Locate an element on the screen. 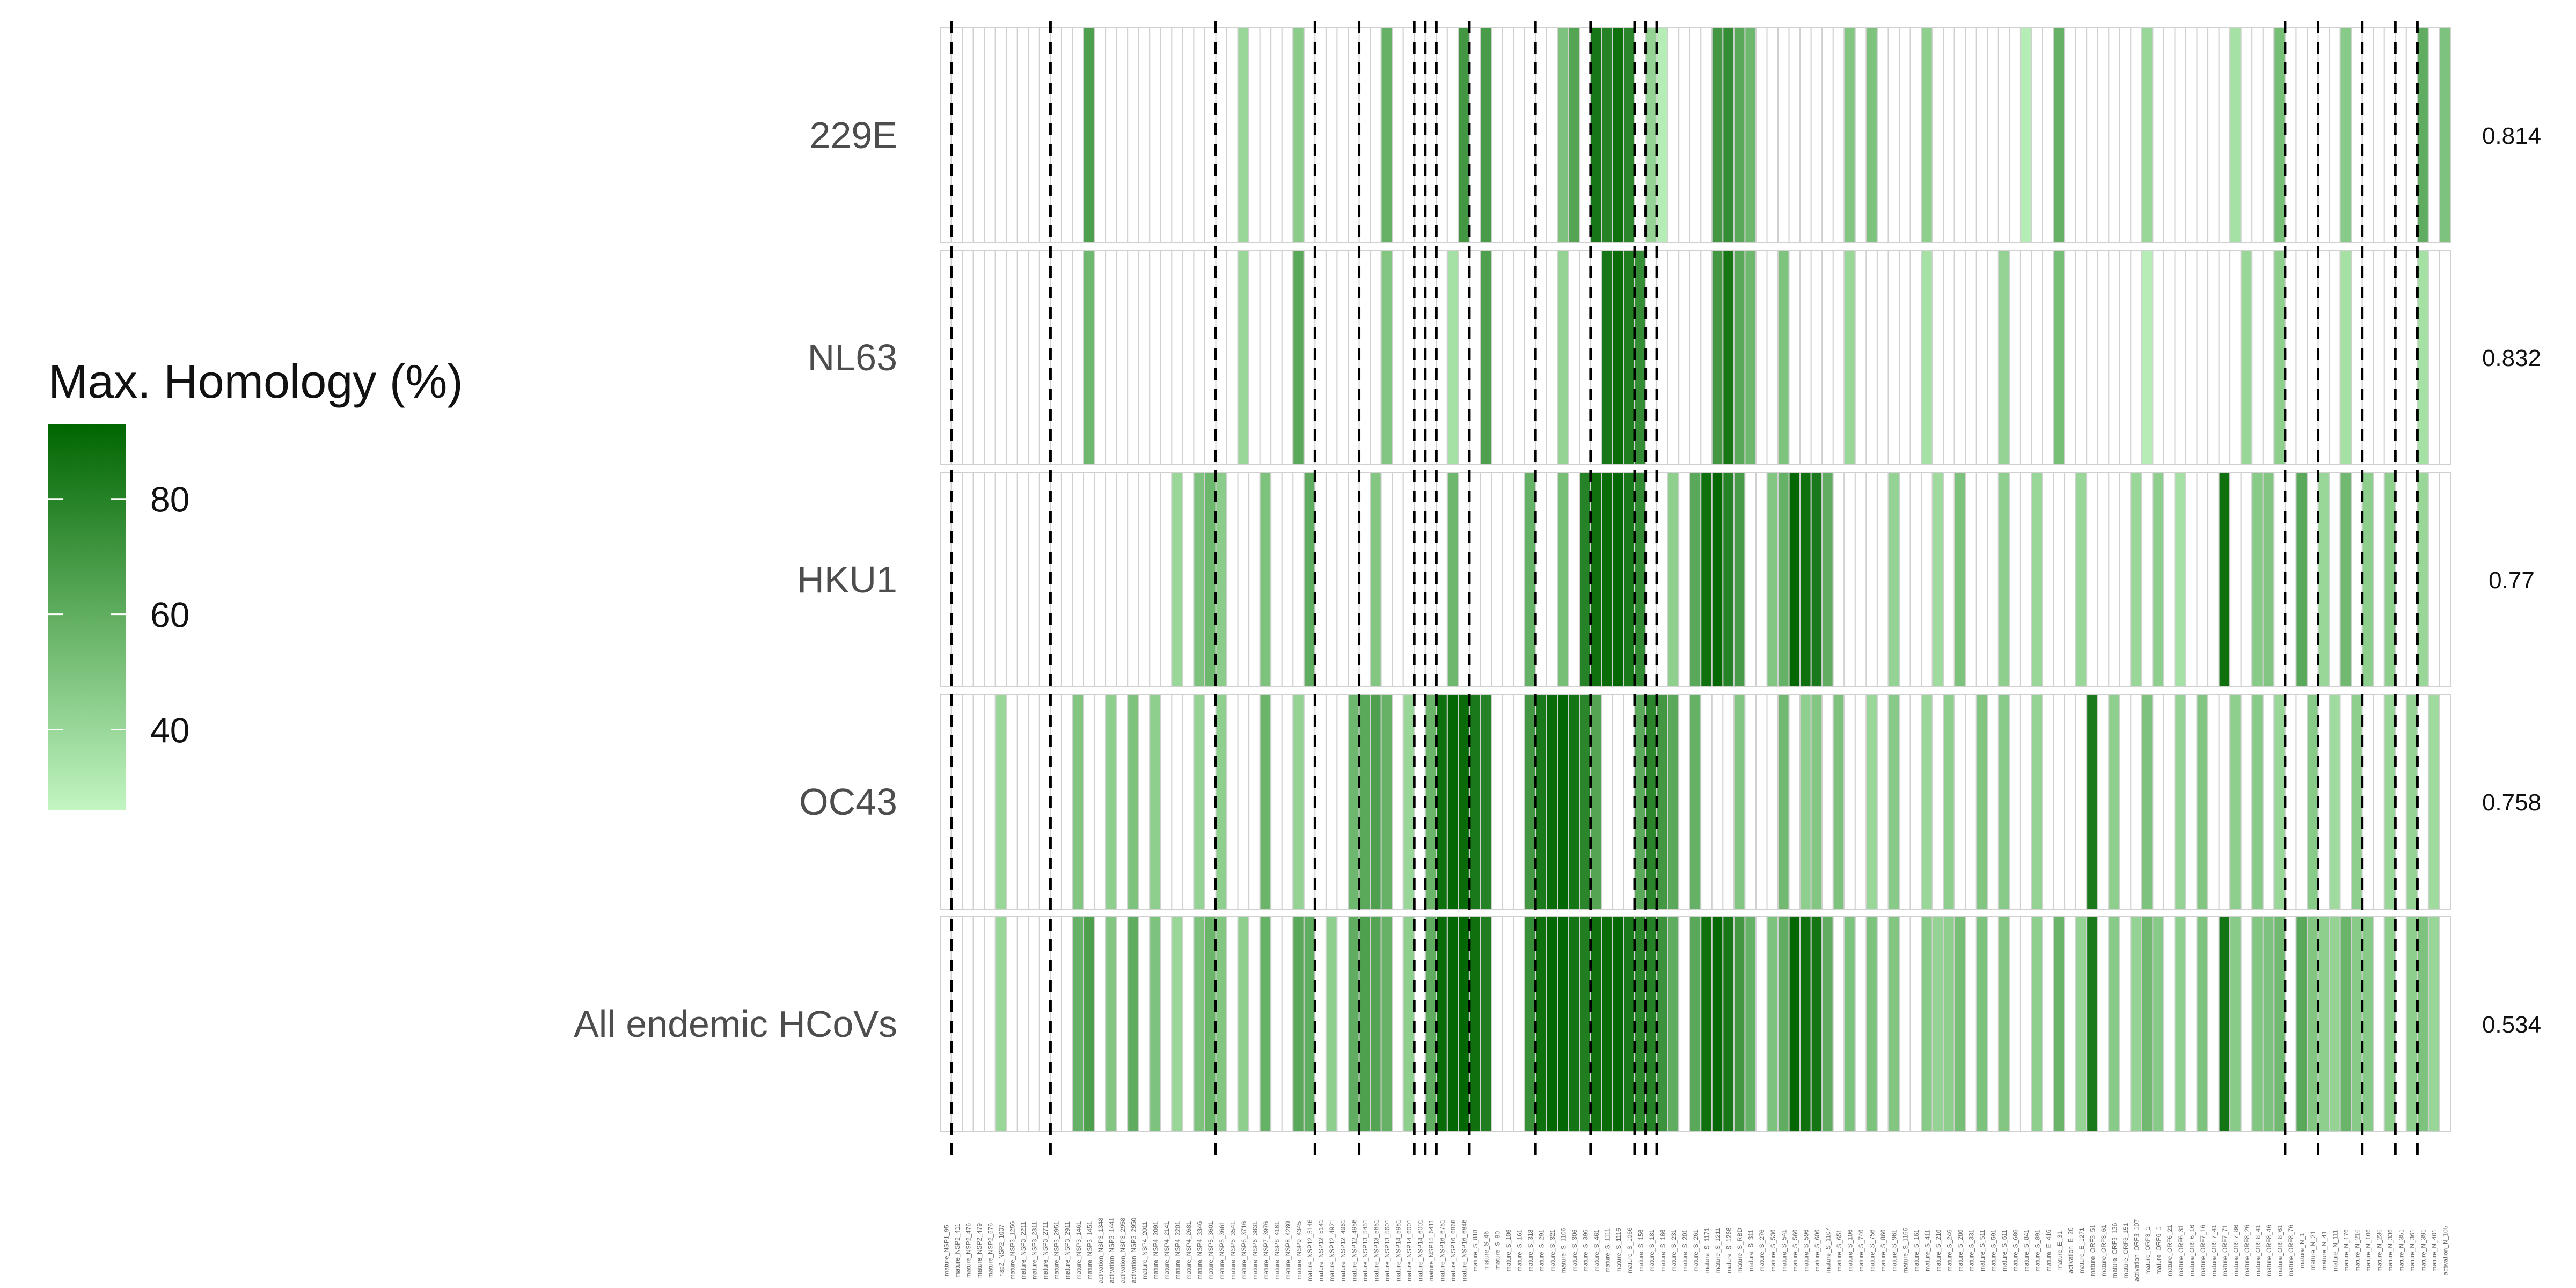 The image size is (2576, 1288). column-label: mature_S_286 is located at coordinates (1960, 1250).